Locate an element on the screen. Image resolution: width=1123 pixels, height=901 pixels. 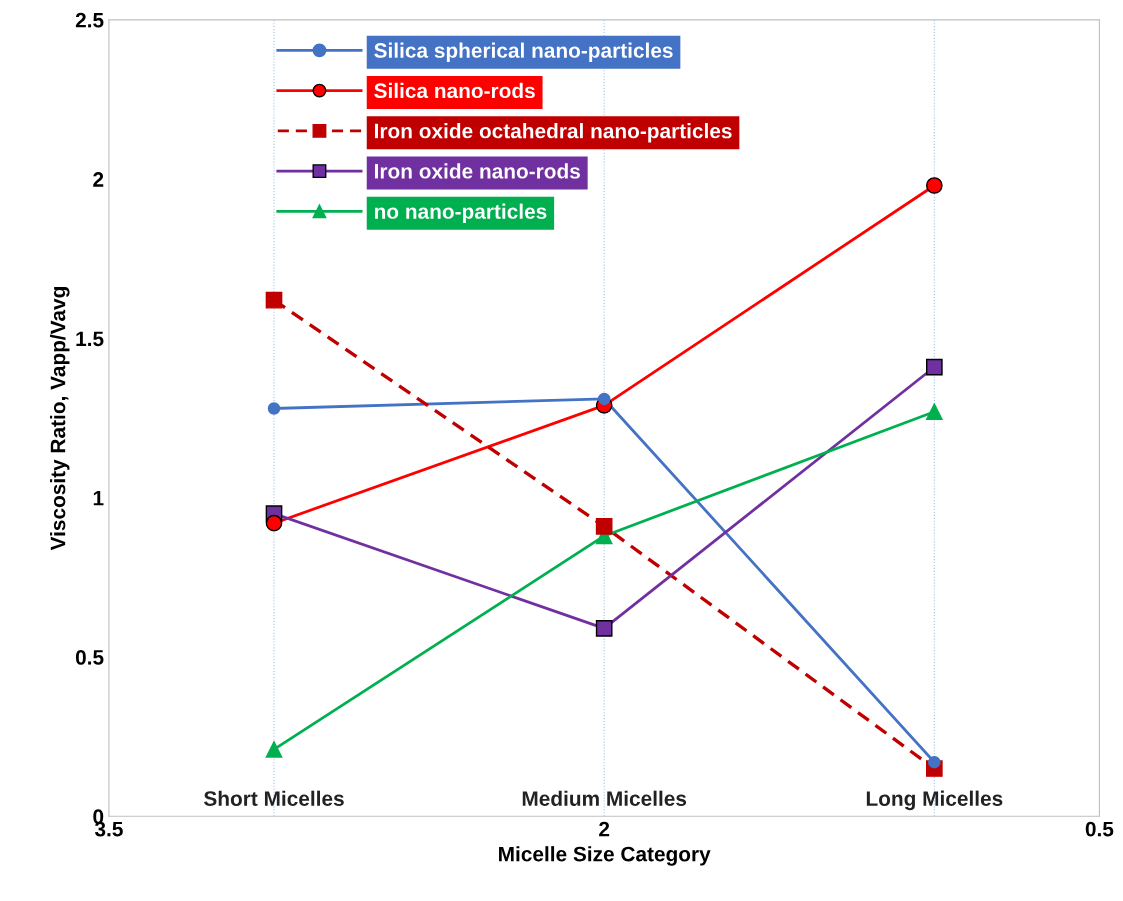
y-tick-label: 1.5 is located at coordinates (90, 339).